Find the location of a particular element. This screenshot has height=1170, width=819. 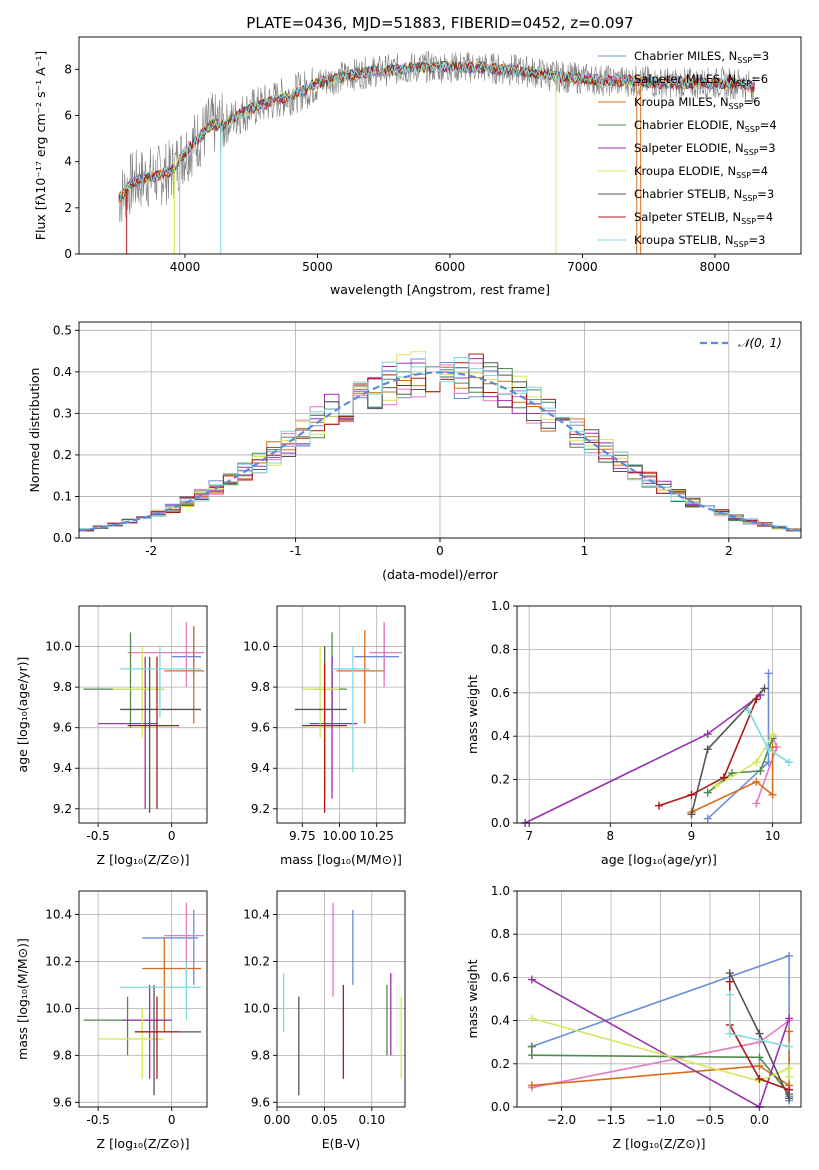

spectrum-legend-label-1: Salpeter MILES, NSSP=6 is located at coordinates (701, 80).